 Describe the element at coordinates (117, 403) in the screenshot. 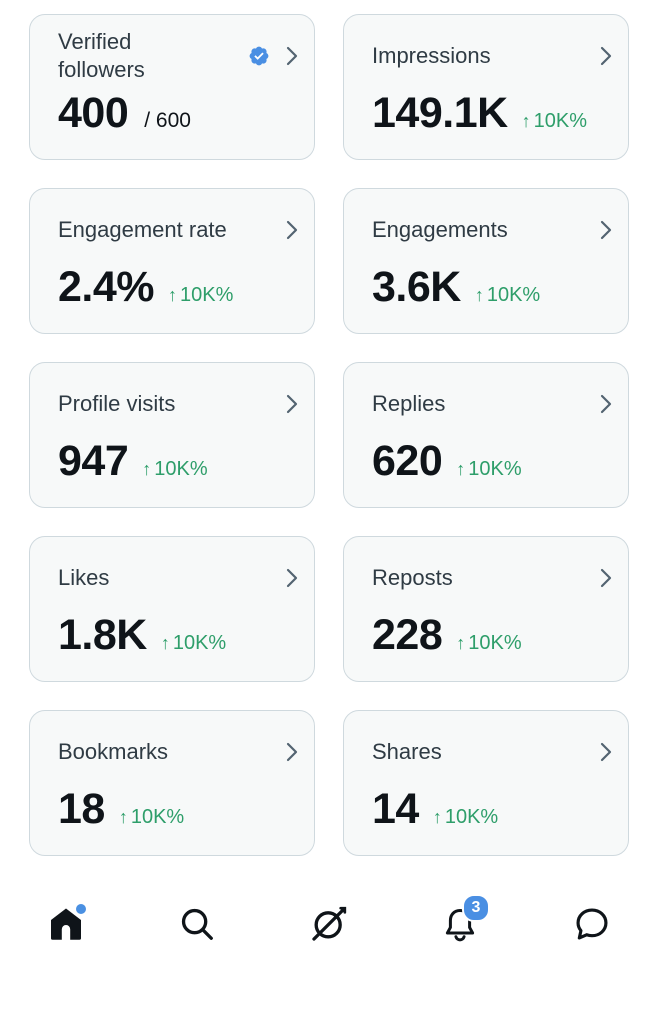

I see `metric-label: Profile visits` at that location.